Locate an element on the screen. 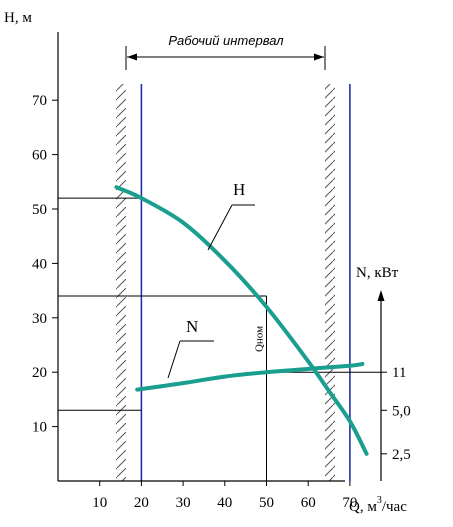 This screenshot has width=453, height=527. series-n-label: N is located at coordinates (192, 326).